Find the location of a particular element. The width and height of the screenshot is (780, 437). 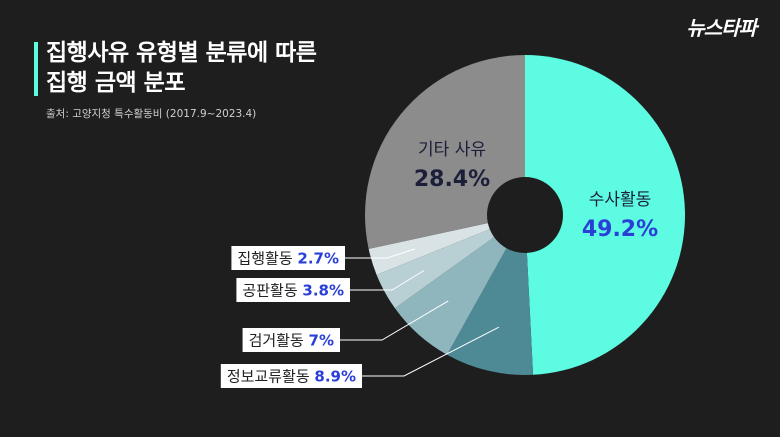

slice-label-0: 수사활동 is located at coordinates (620, 200).